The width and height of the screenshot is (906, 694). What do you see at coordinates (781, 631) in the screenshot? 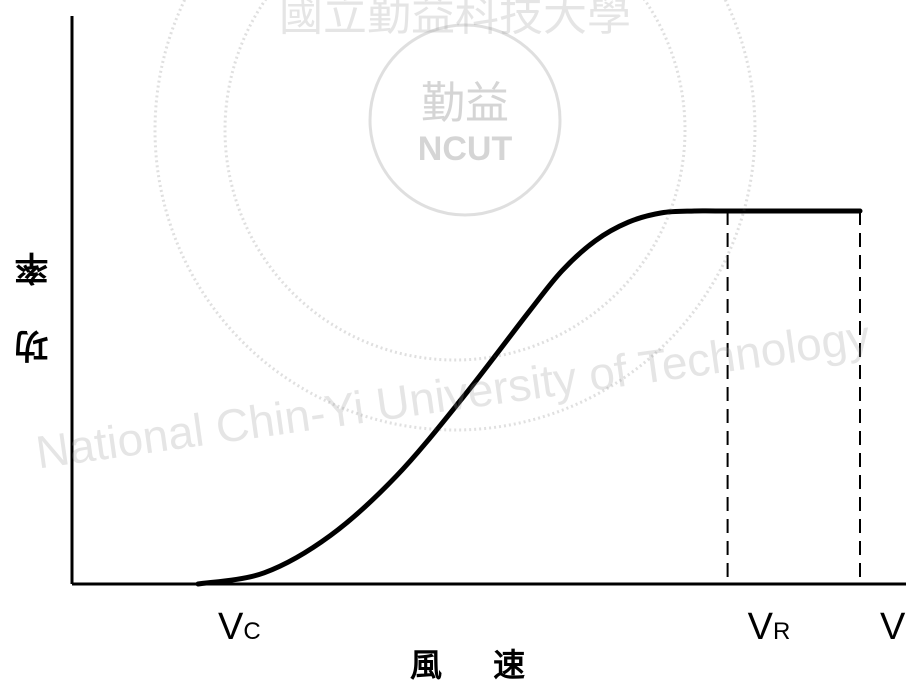
I see `x-tick-subscript: R` at bounding box center [781, 631].